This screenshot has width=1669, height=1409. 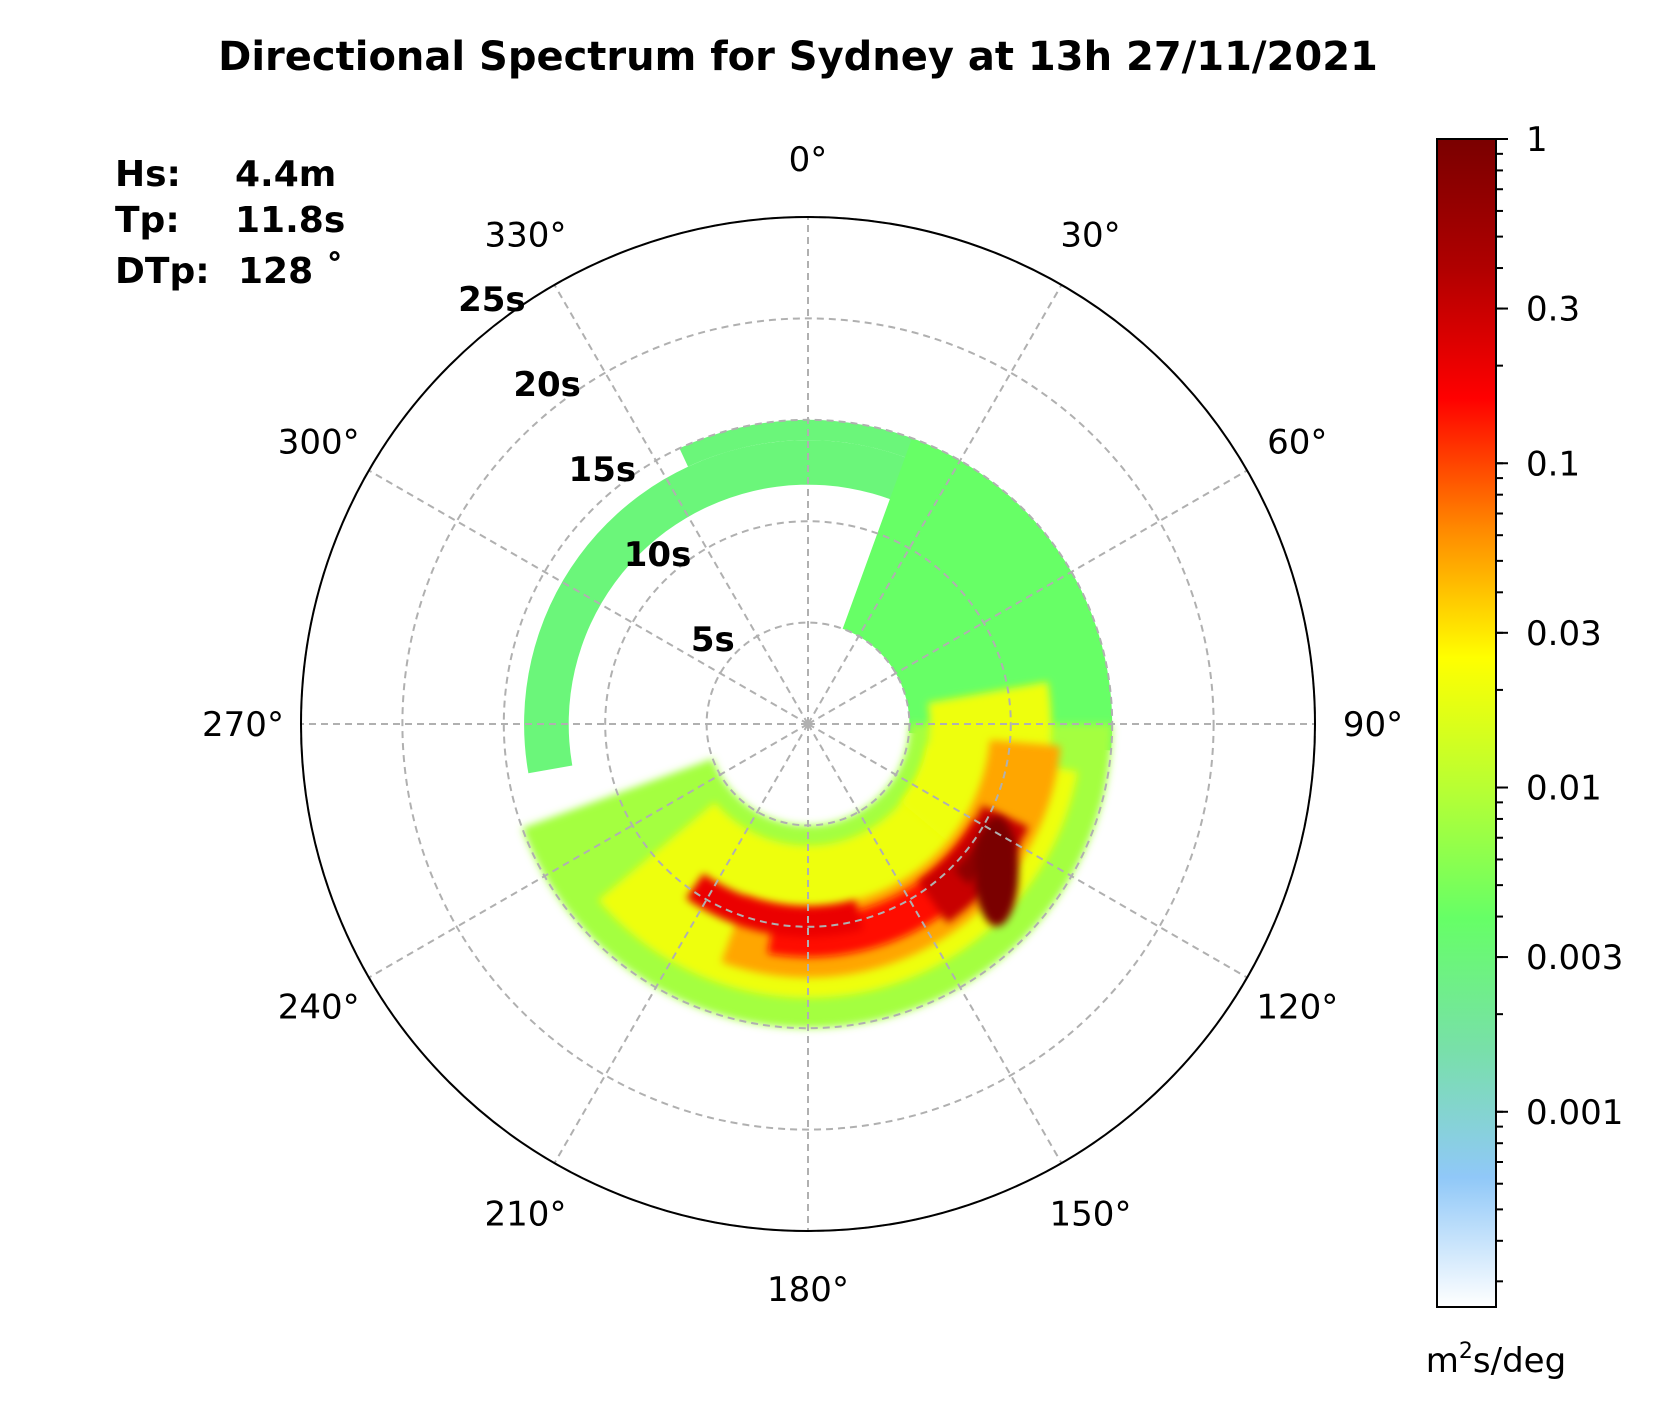 I want to click on colorbar-tick-label: 0.001, so click(x=1574, y=1113).